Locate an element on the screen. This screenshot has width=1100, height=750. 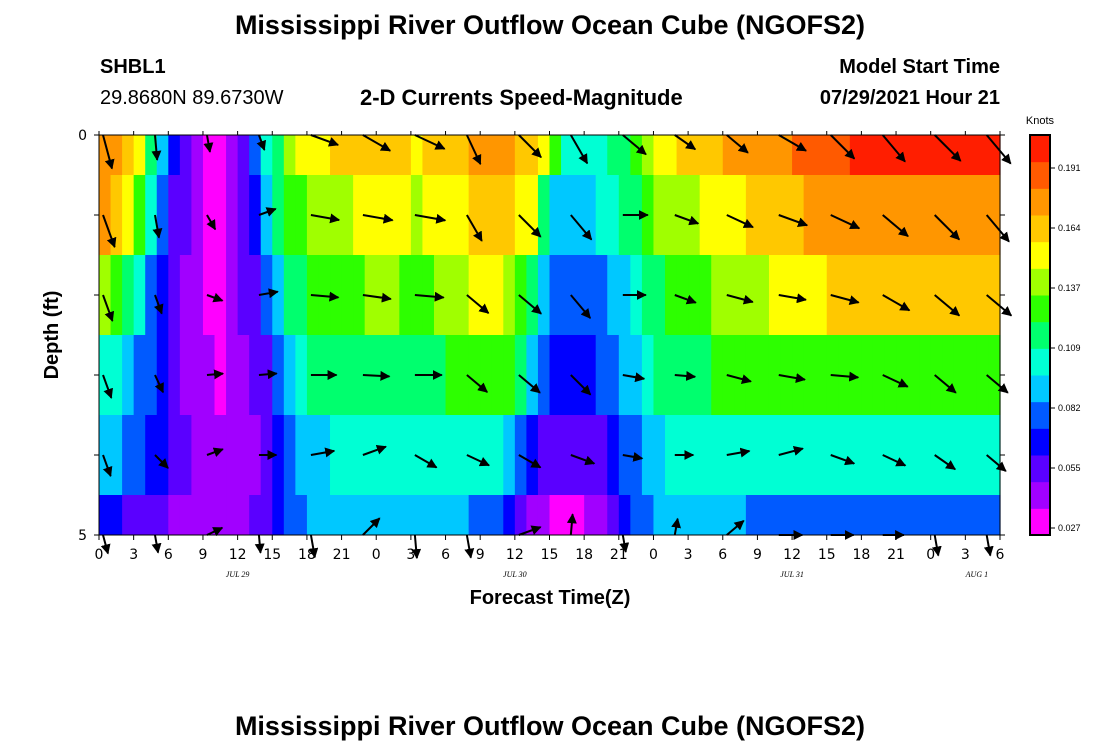
x-axis-label: Forecast Time(Z) is located at coordinates (550, 598).